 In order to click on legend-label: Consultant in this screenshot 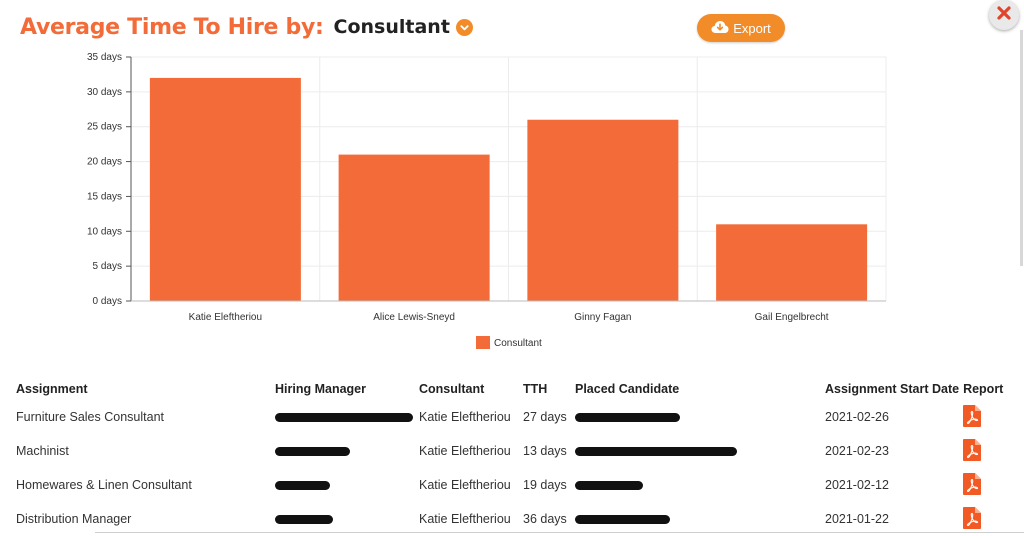, I will do `click(518, 343)`.